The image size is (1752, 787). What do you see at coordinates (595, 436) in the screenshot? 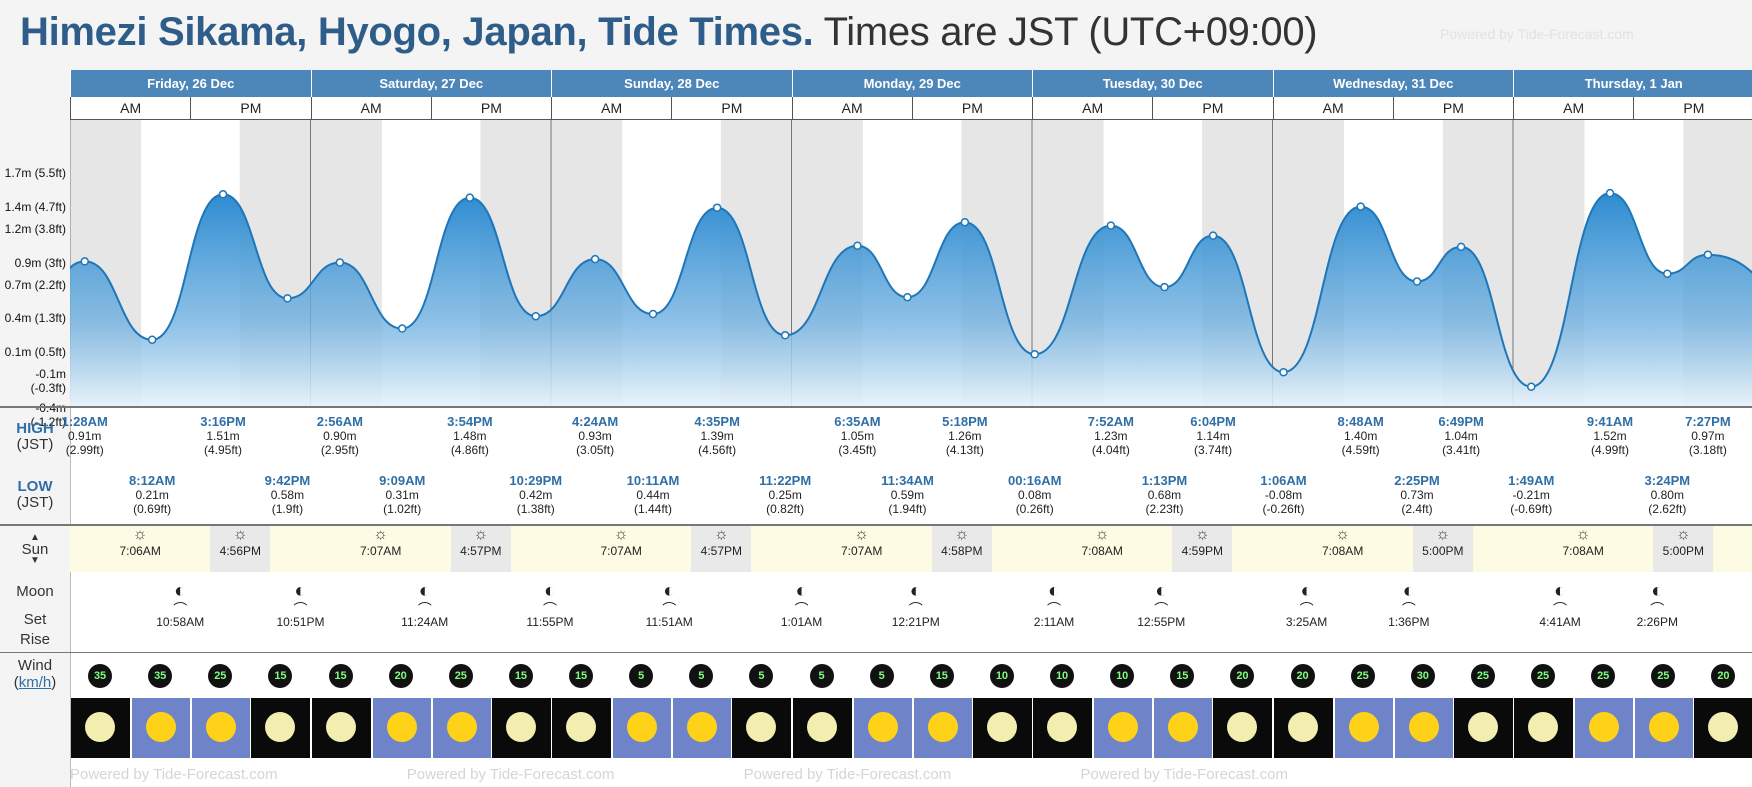
I see `high-tide-entry: 4:24AM 0.93m (3.05ft)` at bounding box center [595, 436].